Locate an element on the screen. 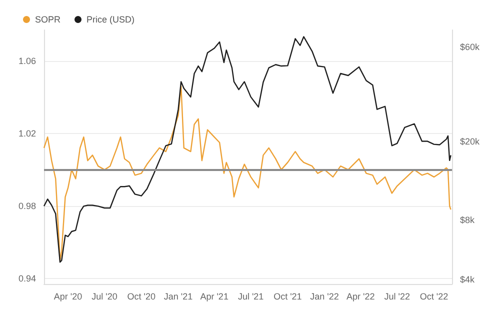  y-tick-label: 0.94 is located at coordinates (27, 279).